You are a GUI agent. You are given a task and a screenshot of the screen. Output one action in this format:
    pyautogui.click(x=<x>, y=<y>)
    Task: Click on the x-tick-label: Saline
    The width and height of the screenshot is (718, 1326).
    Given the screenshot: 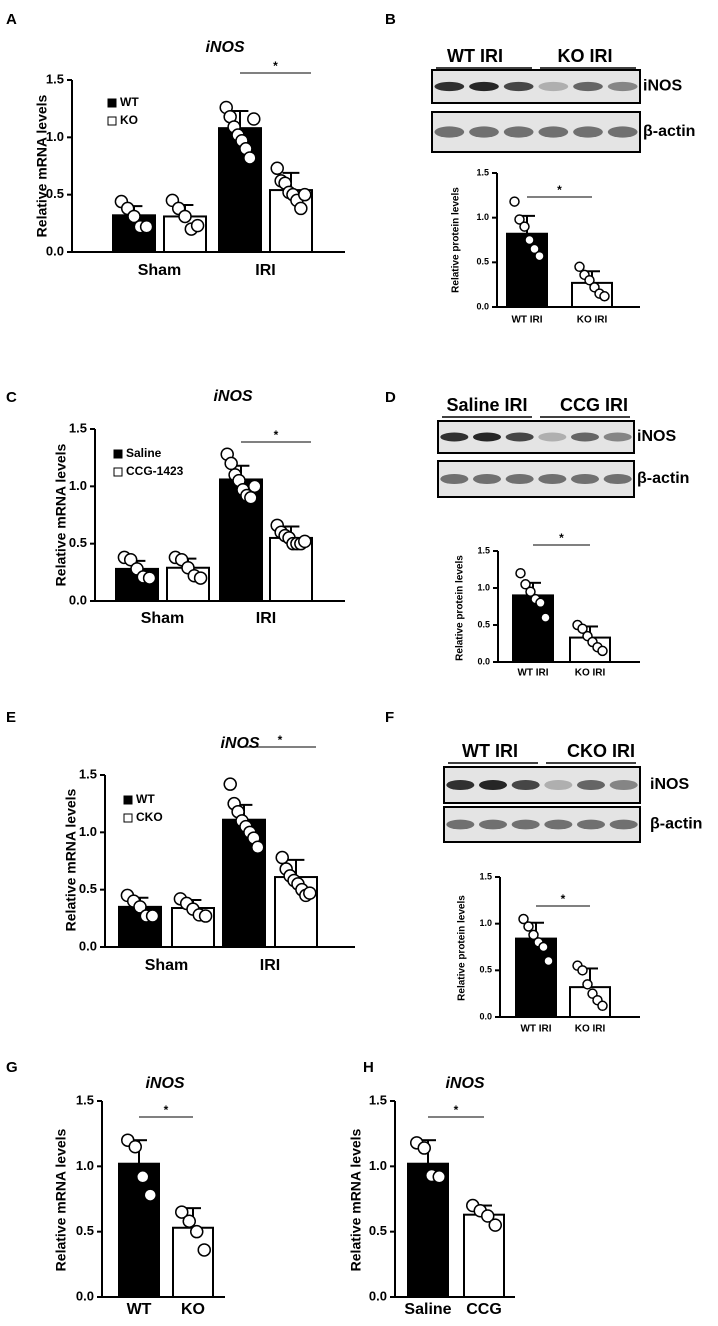 What is the action you would take?
    pyautogui.click(x=427, y=1309)
    